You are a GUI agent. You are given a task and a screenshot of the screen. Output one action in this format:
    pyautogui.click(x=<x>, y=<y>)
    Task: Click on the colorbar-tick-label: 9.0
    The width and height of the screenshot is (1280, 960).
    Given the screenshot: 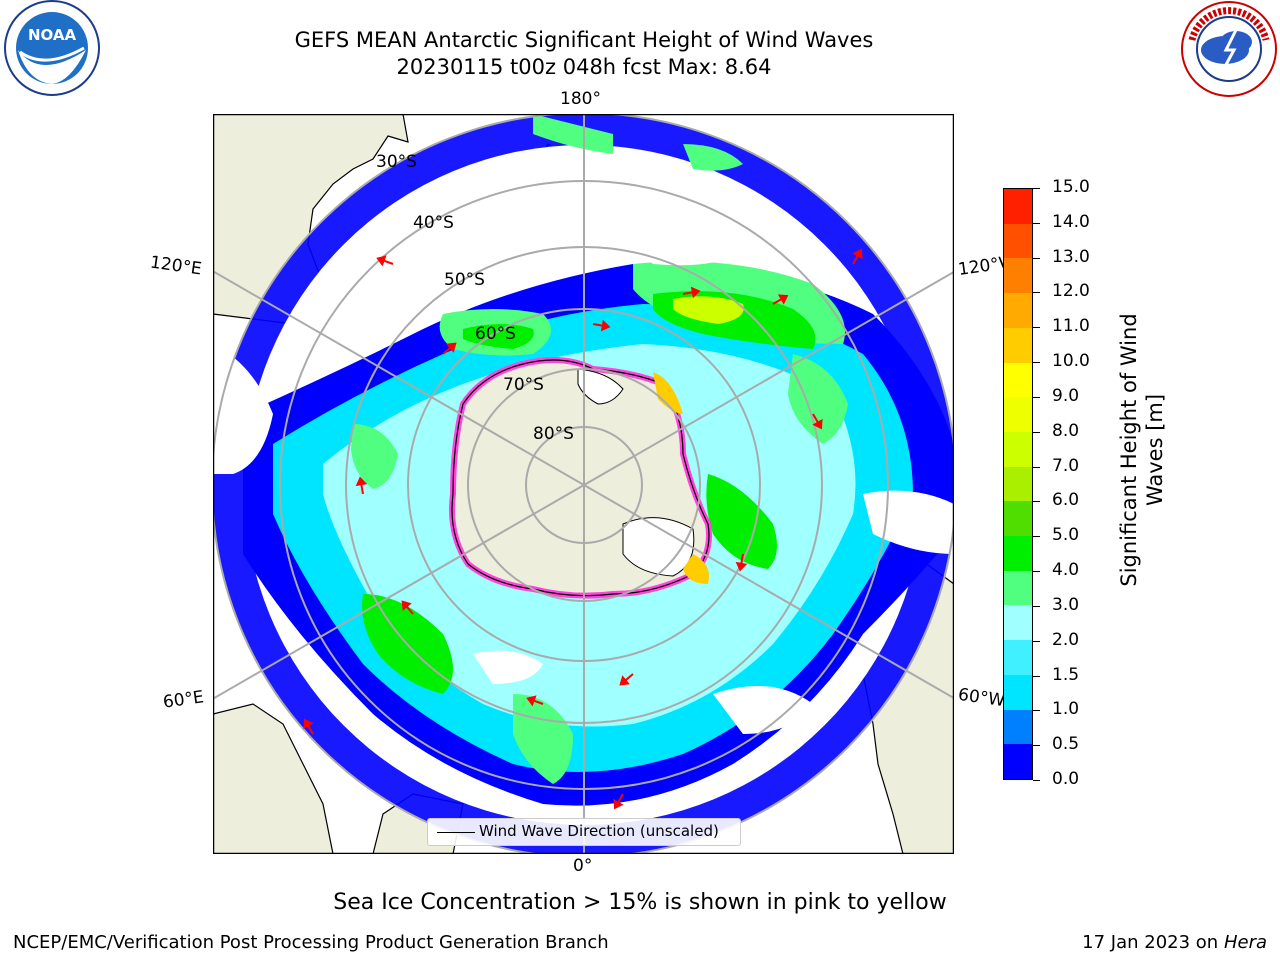 What is the action you would take?
    pyautogui.click(x=1066, y=395)
    